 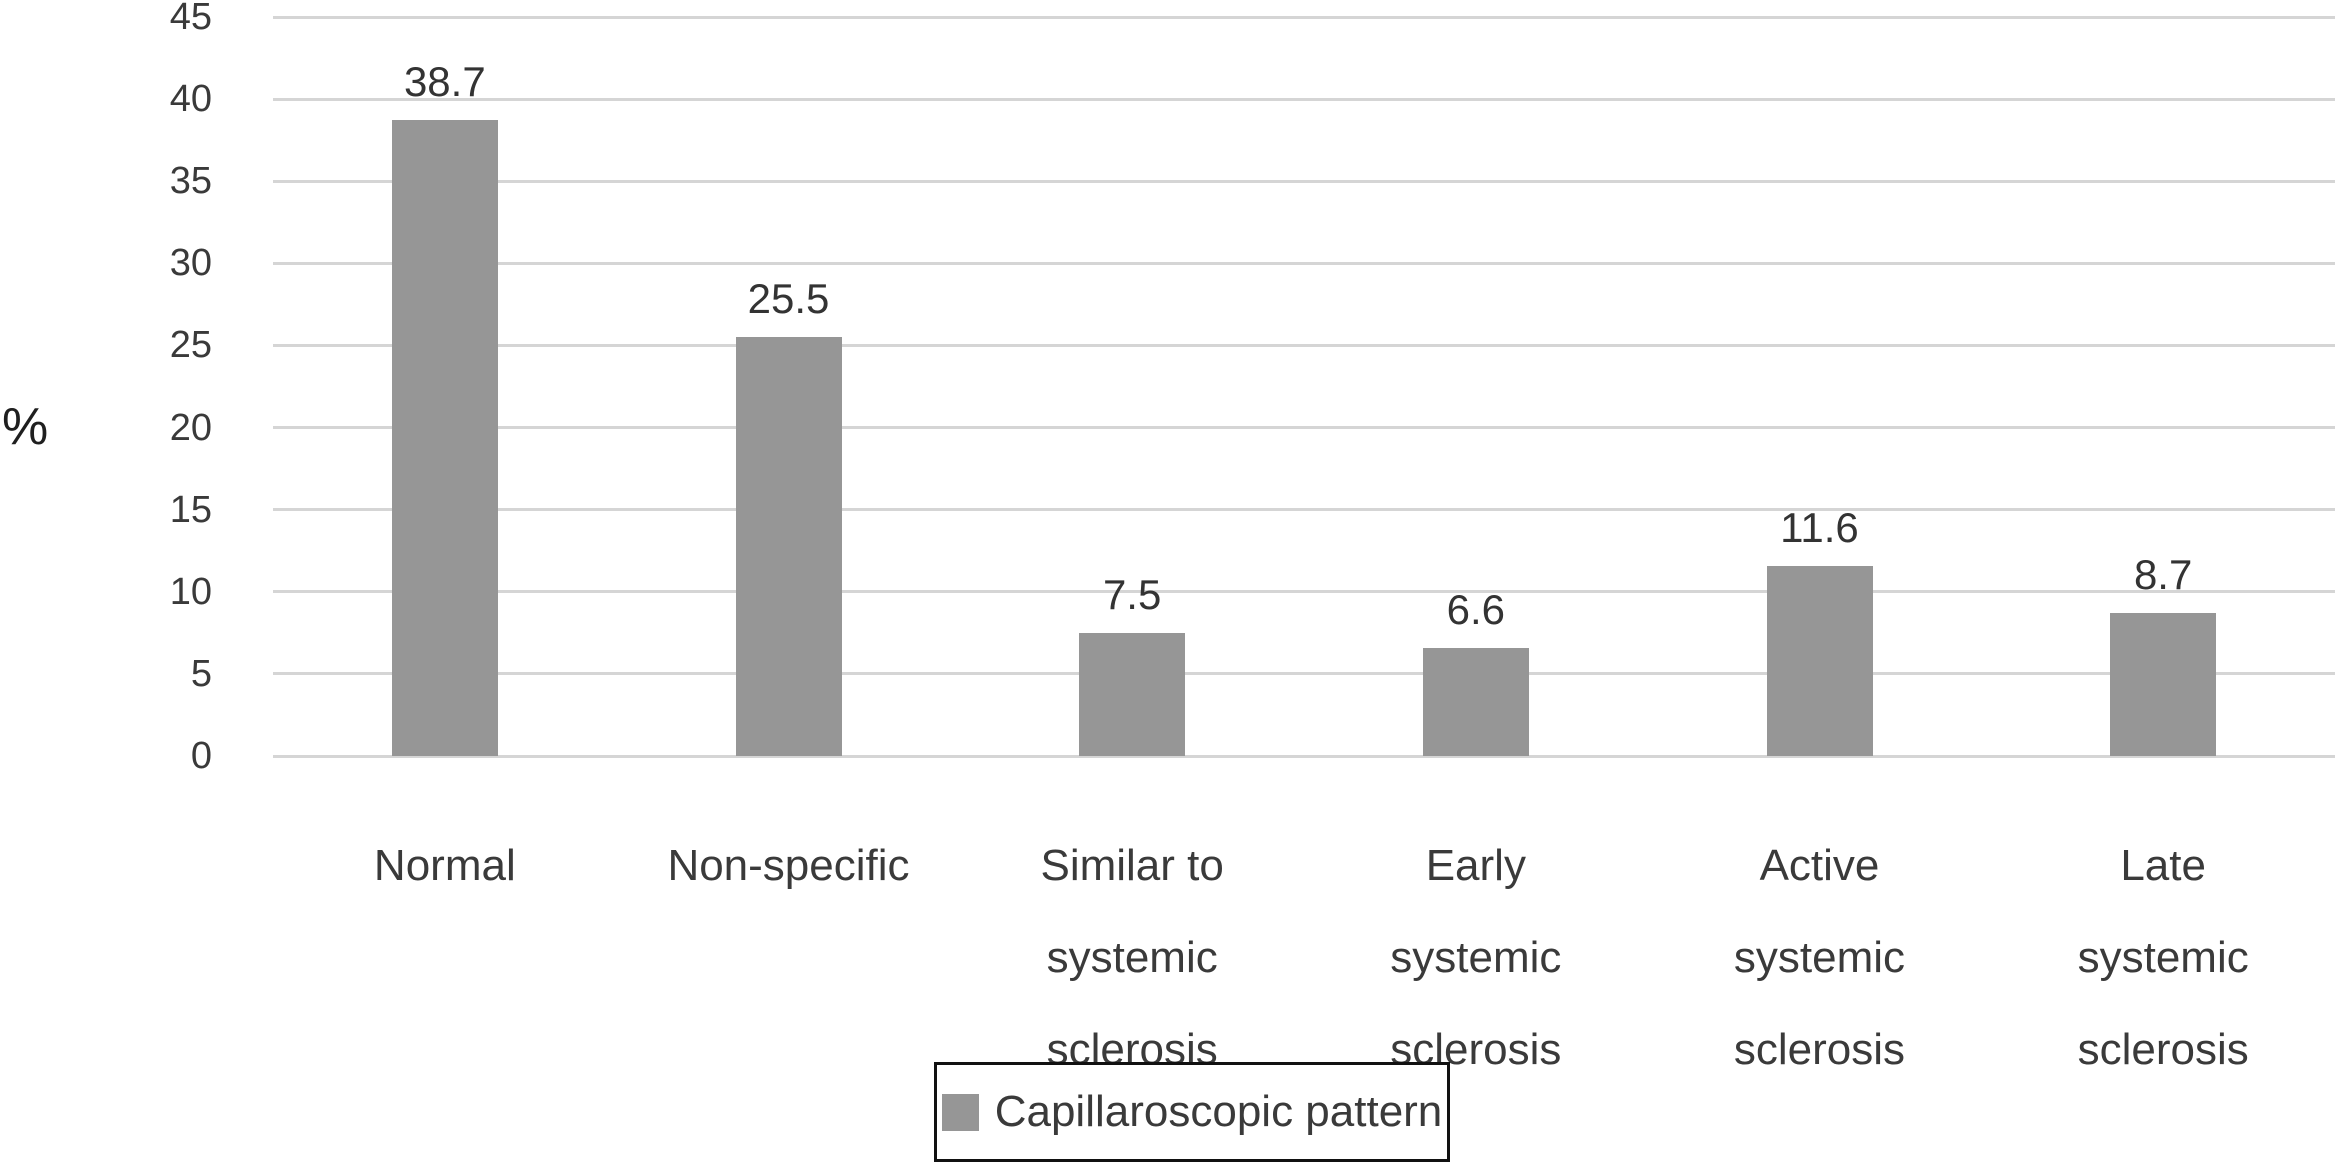 What do you see at coordinates (201, 756) in the screenshot?
I see `y-tick-label-0: 0` at bounding box center [201, 756].